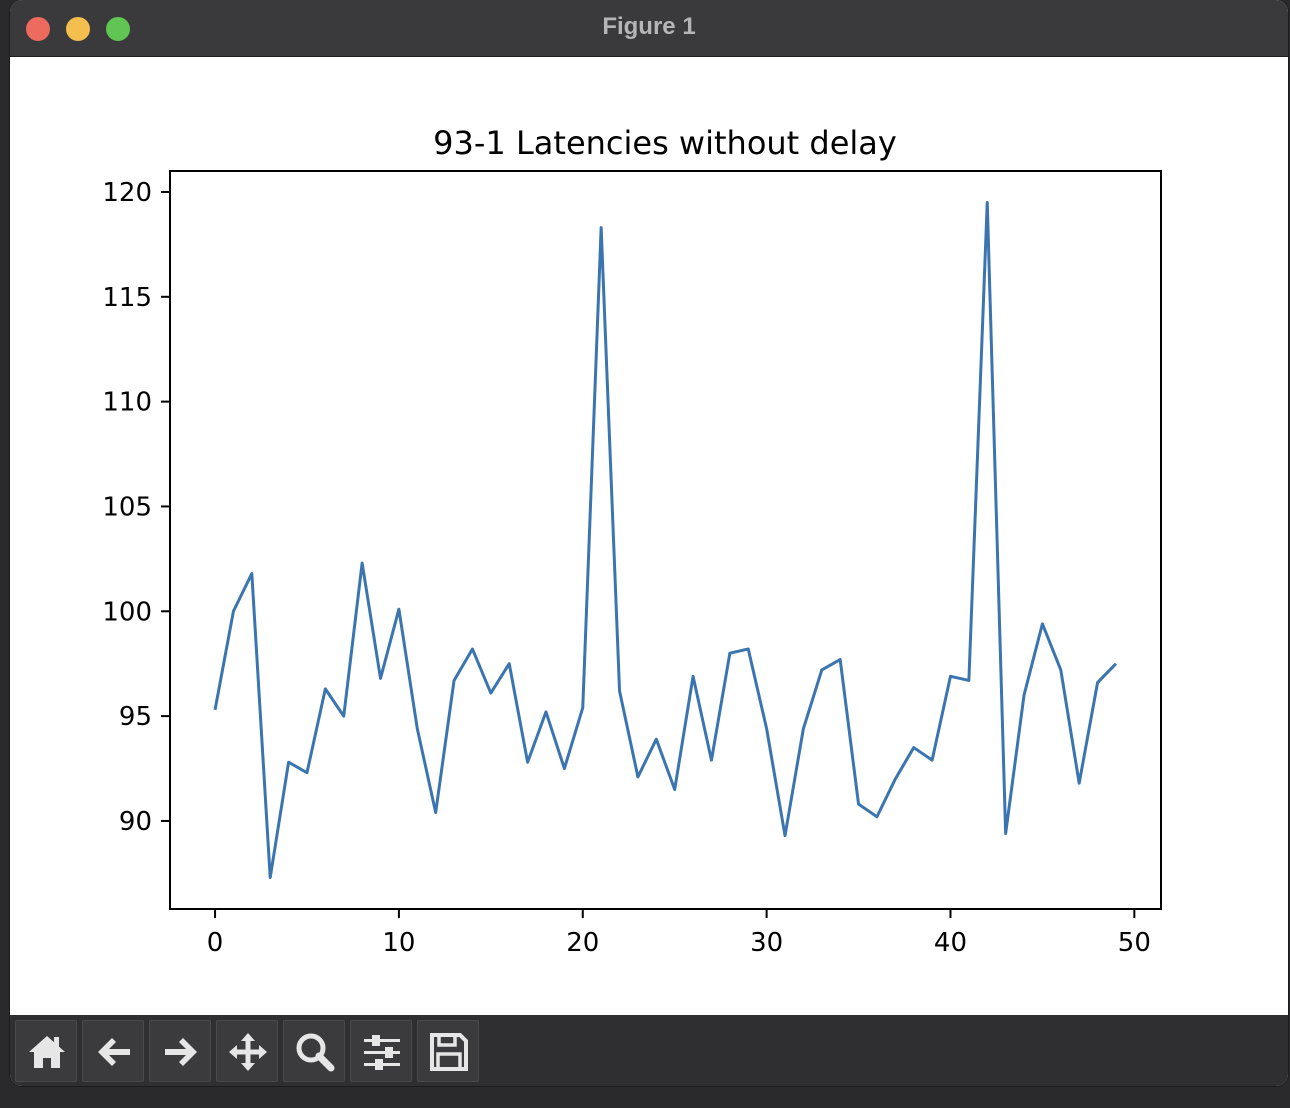  What do you see at coordinates (127, 298) in the screenshot?
I see `y-tick-label: 115` at bounding box center [127, 298].